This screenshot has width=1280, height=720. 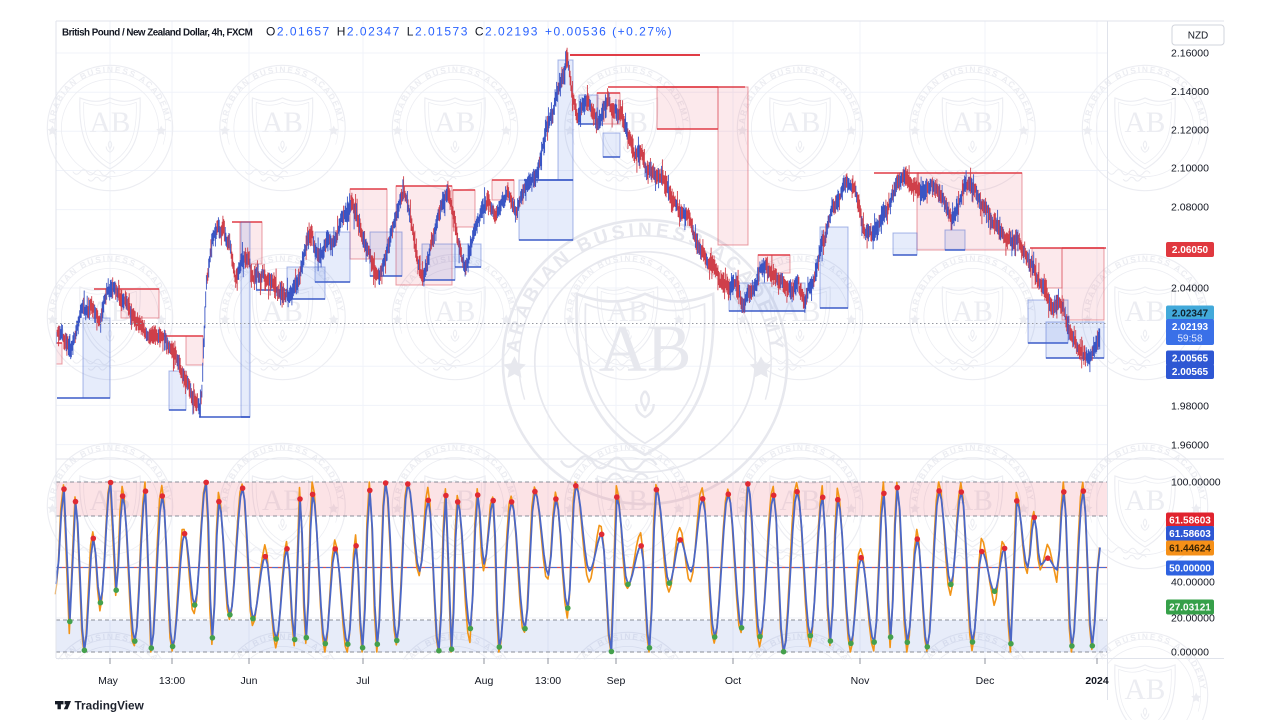 I want to click on svg-text: 2.06050, so click(x=1190, y=250).